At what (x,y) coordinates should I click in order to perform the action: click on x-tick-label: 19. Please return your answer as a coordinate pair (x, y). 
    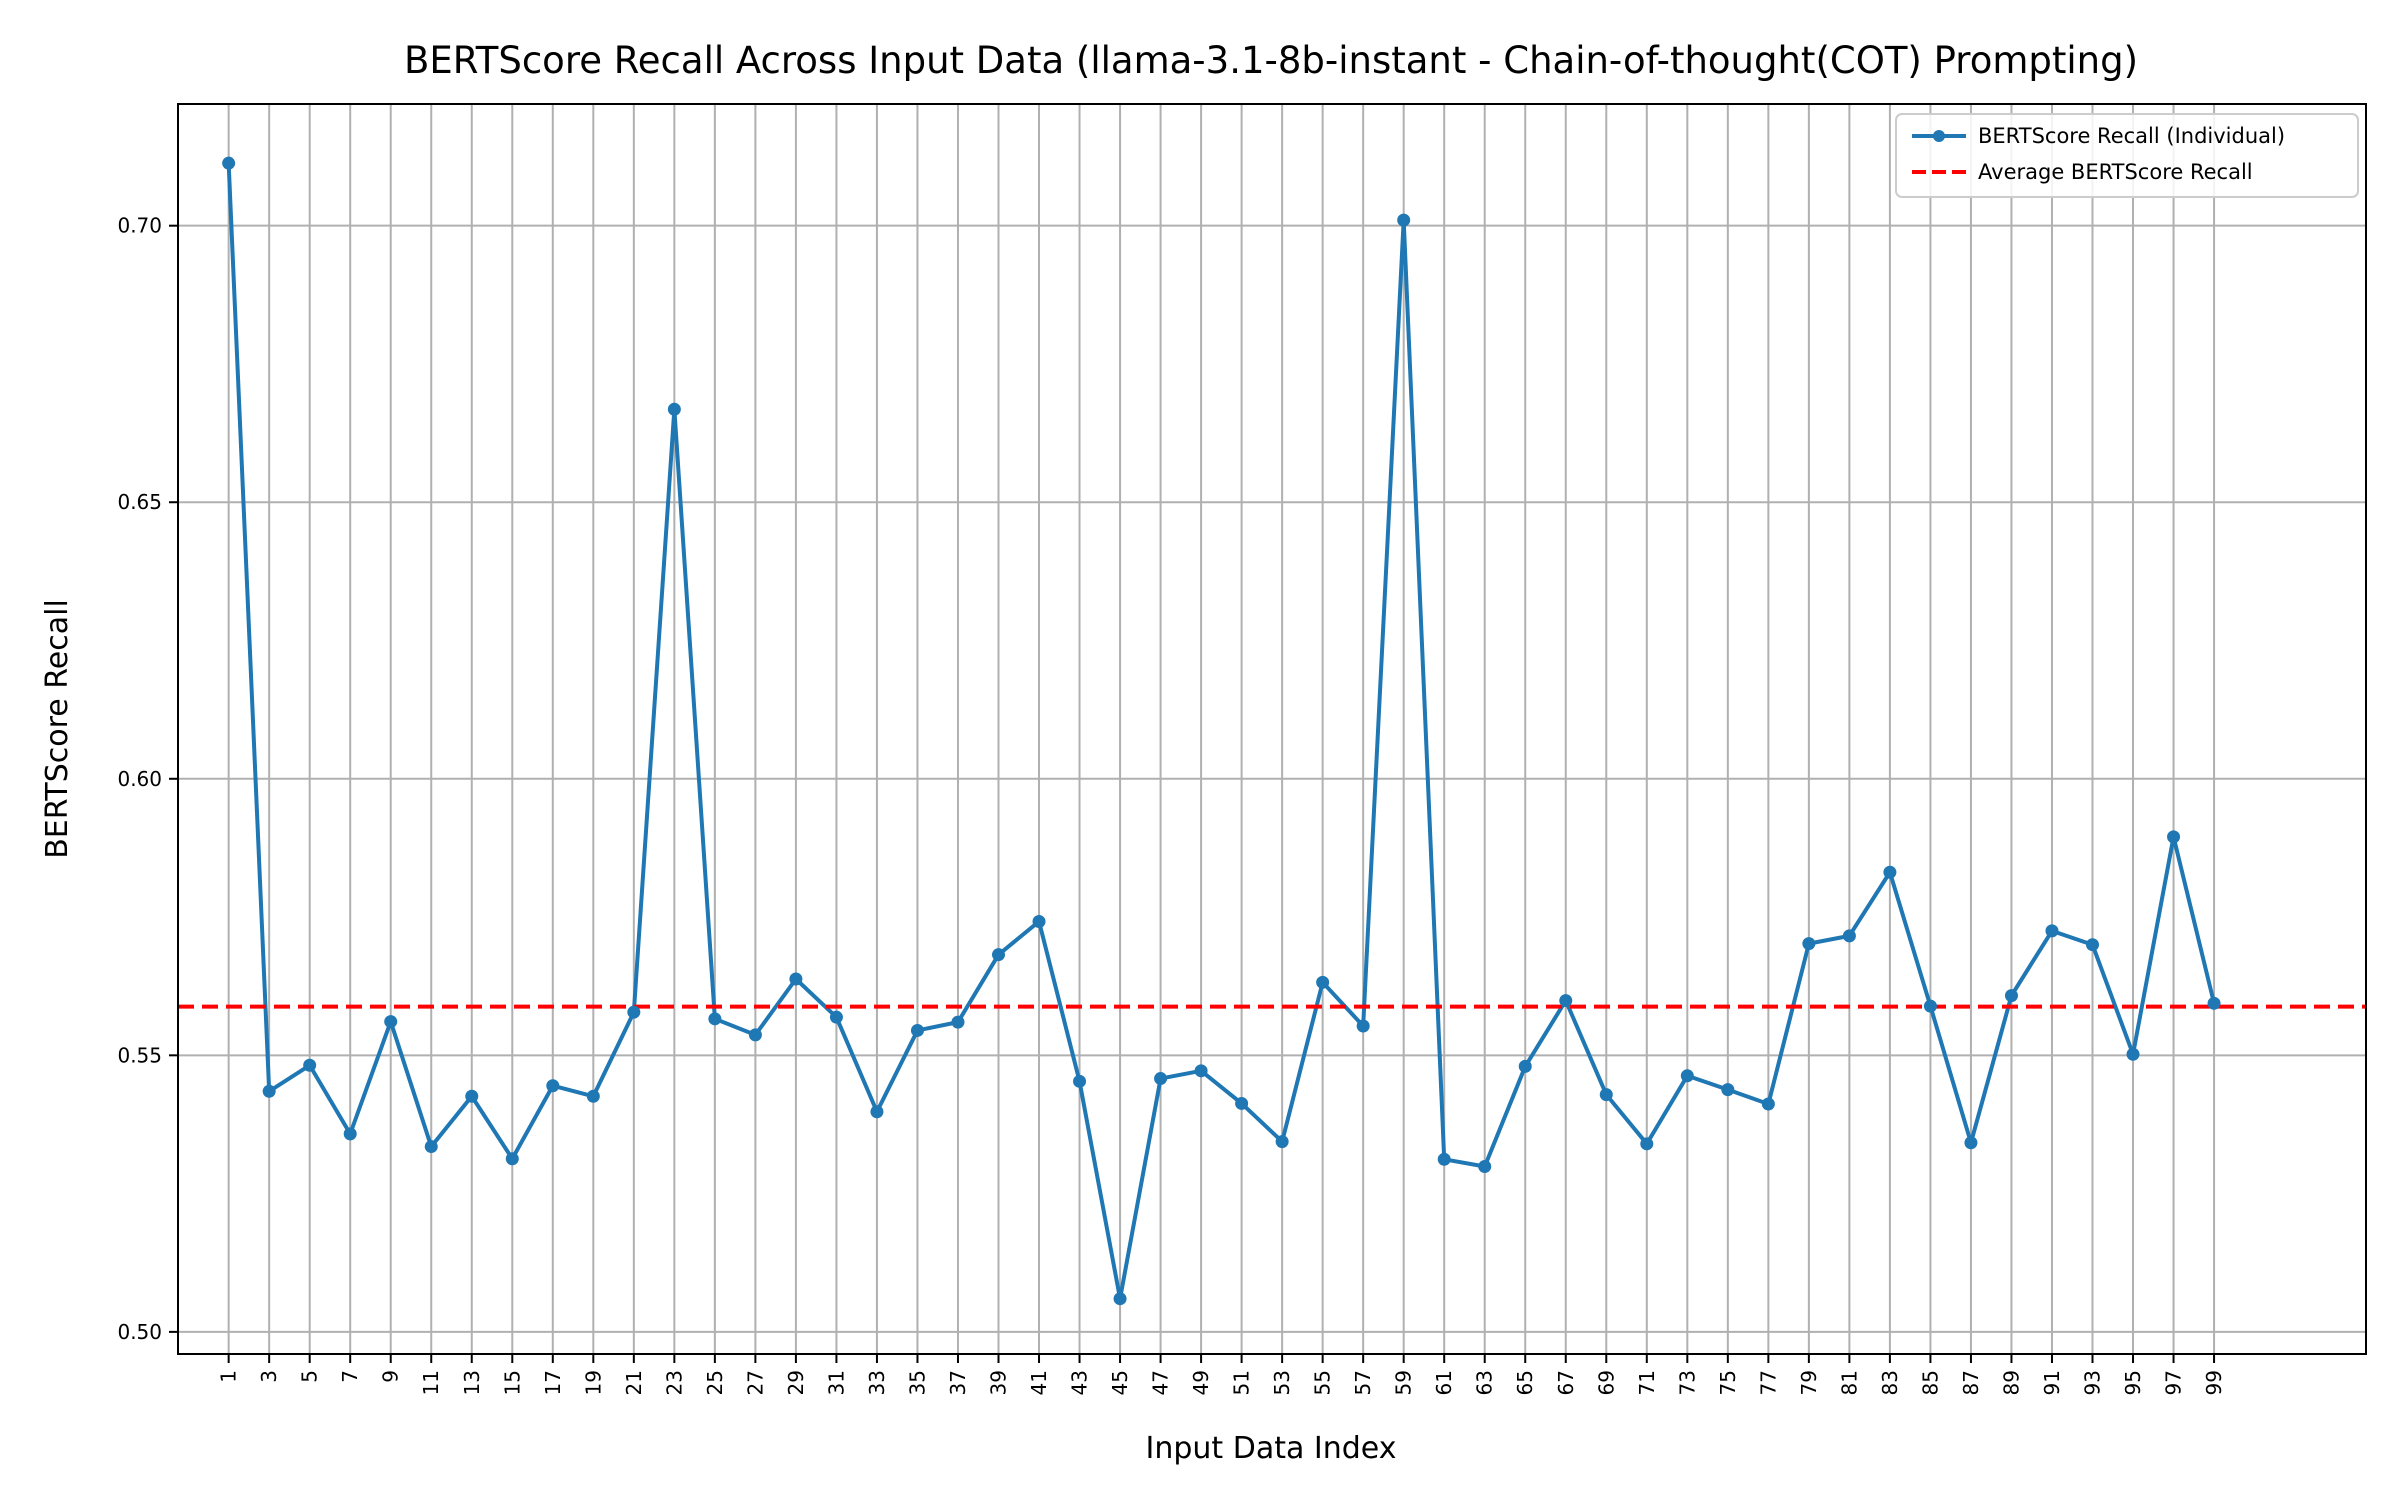
    Looking at the image, I should click on (593, 1382).